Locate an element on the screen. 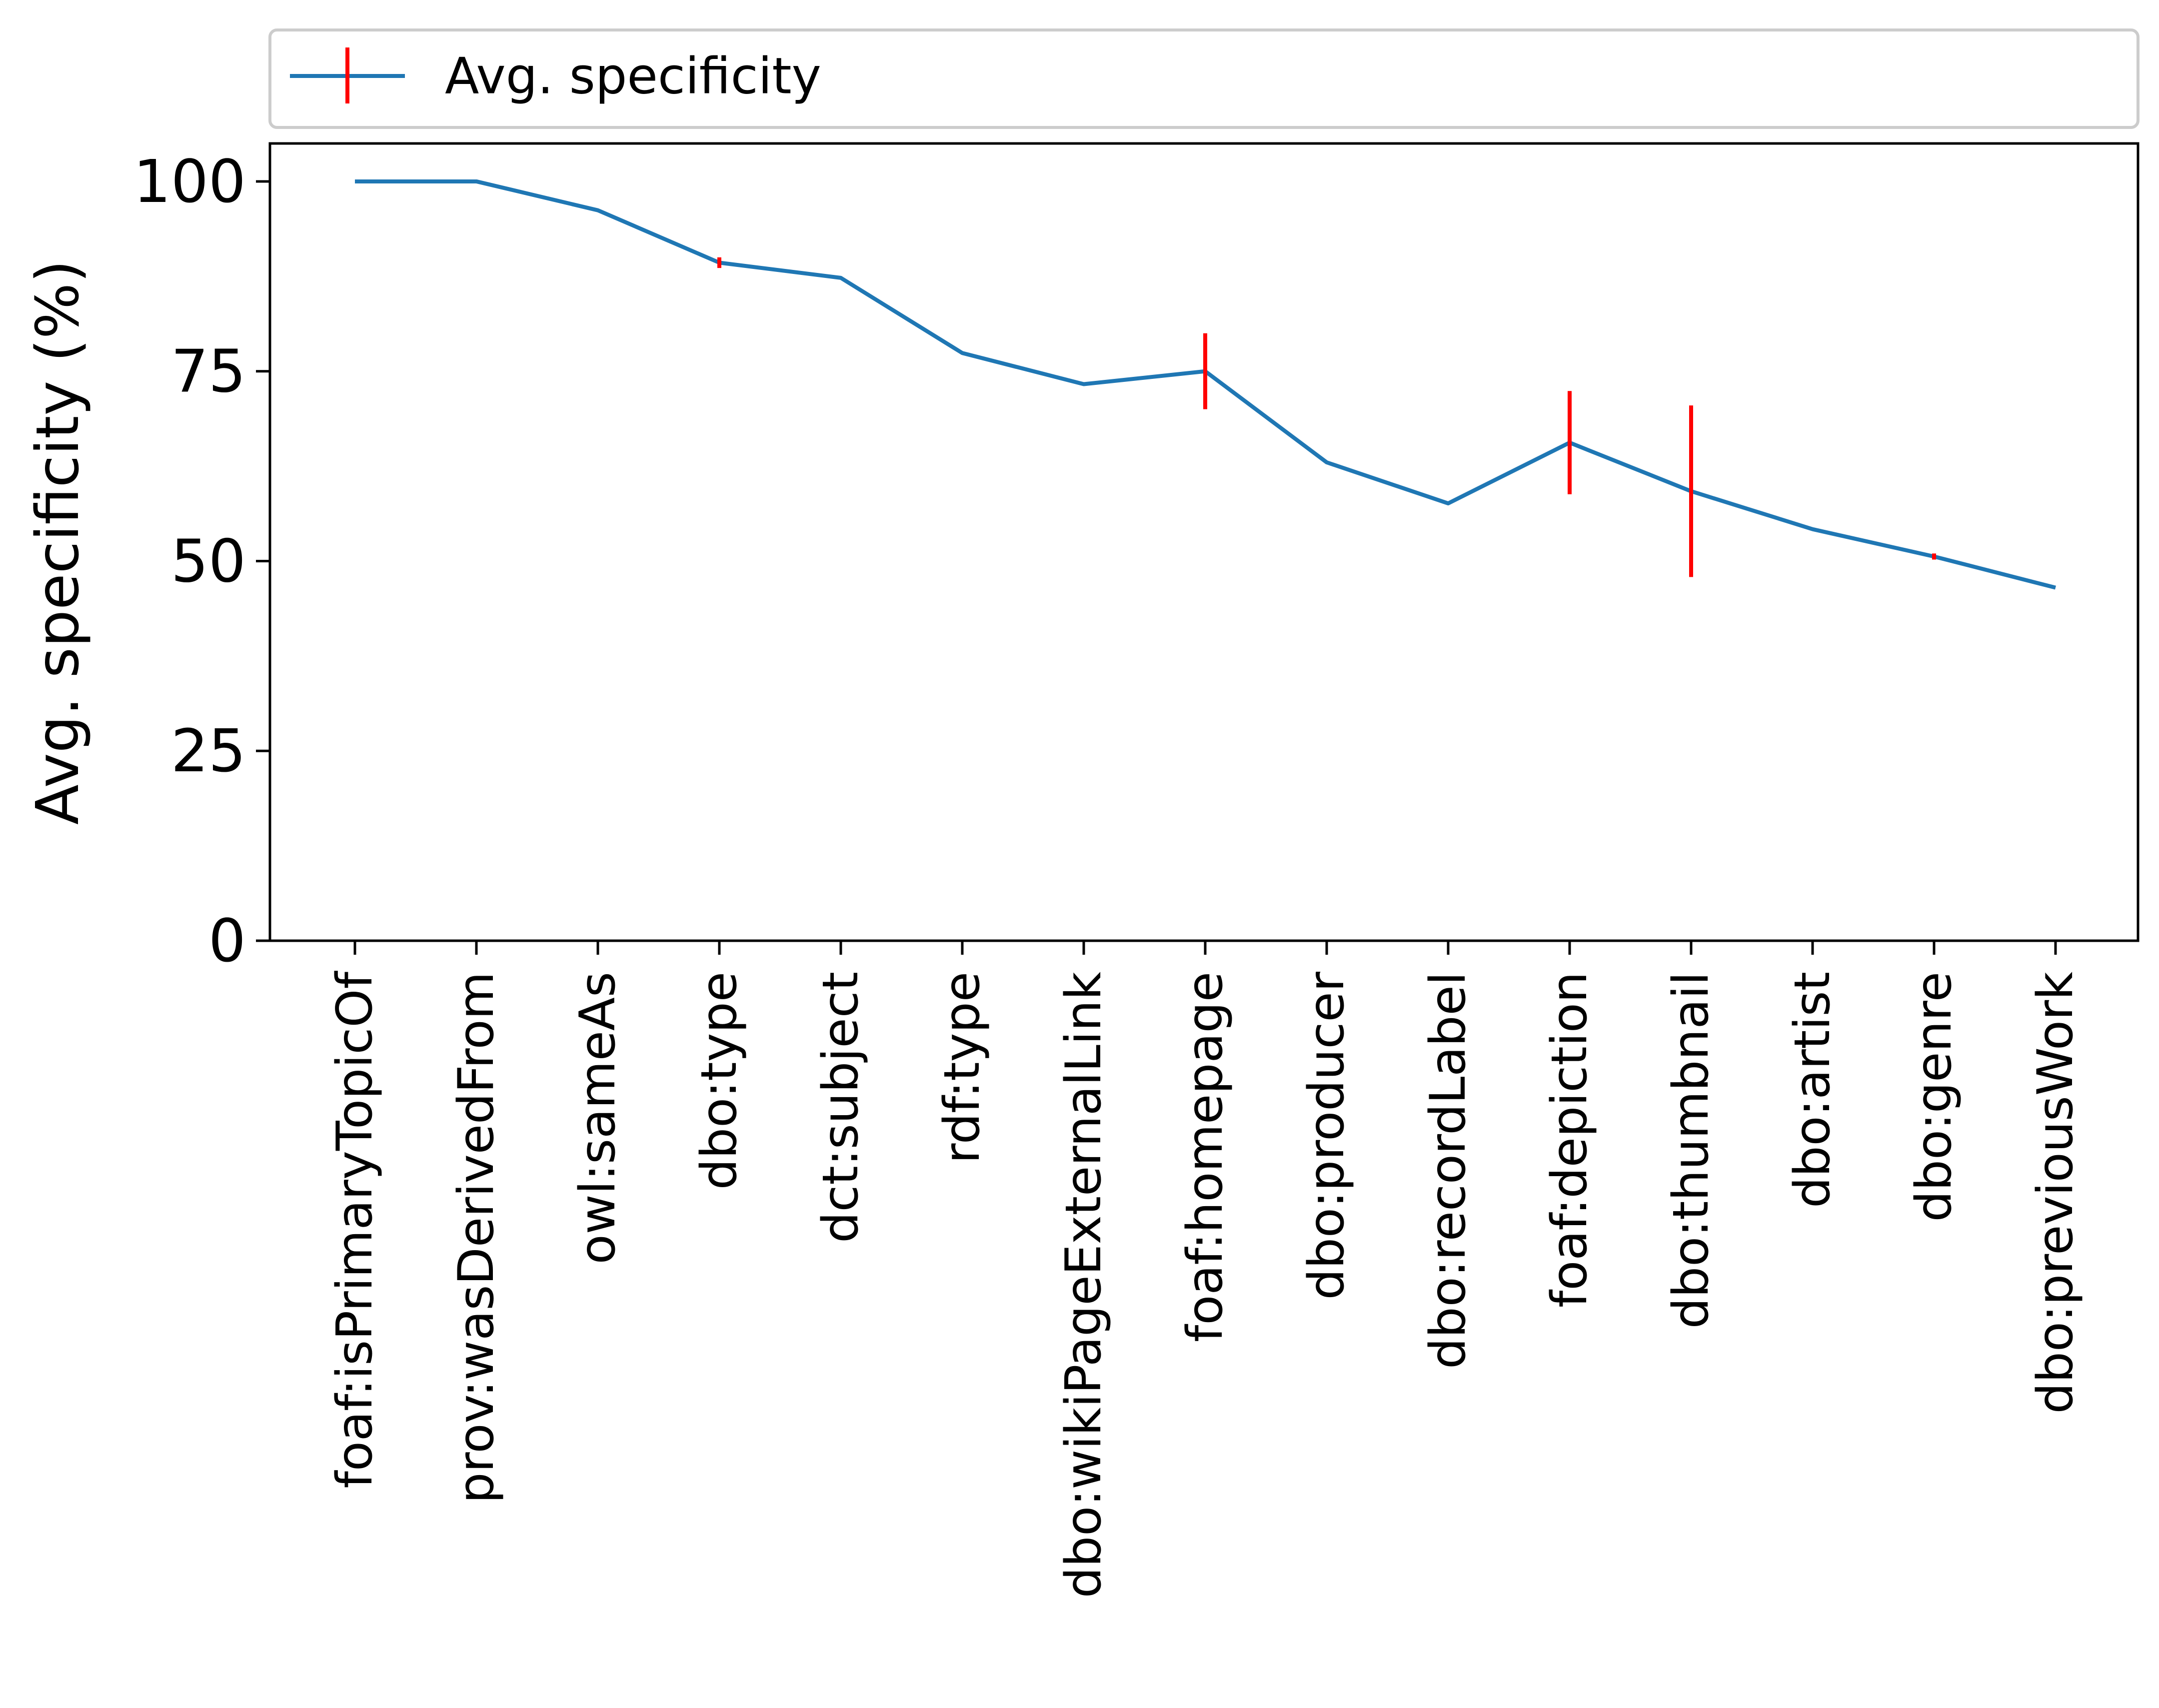  x-tick-label: dbo:previousWork is located at coordinates (2055, 1193).